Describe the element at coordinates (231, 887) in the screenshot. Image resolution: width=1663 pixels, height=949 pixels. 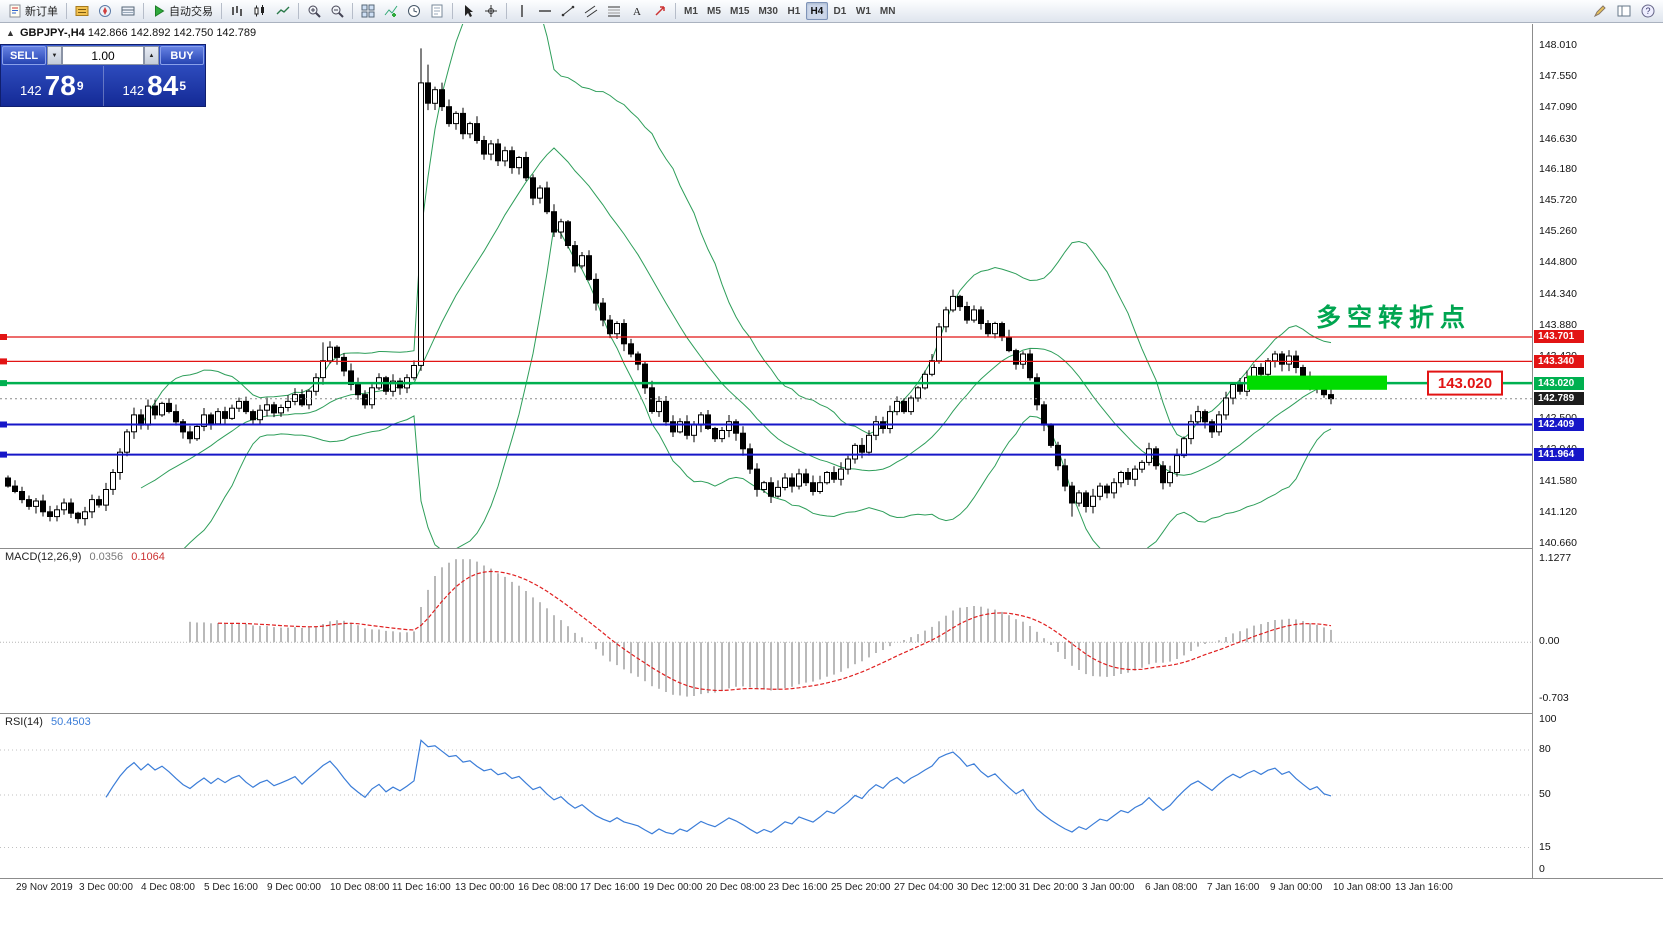
I see `time-label-3: 5 Dec 16:00` at that location.